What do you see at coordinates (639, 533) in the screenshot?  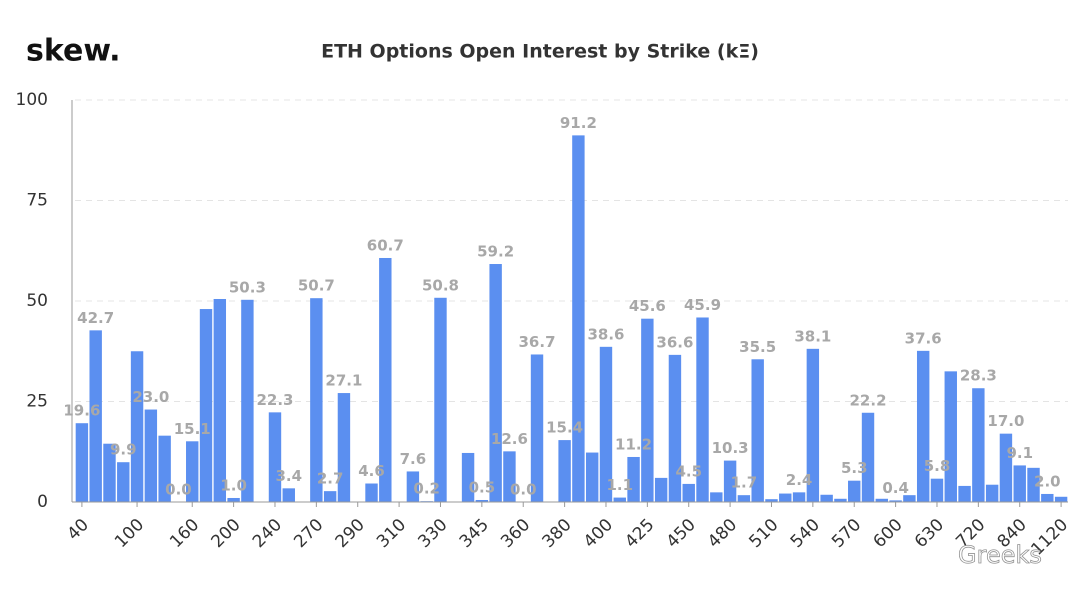 I see `x-tick-label: 425` at bounding box center [639, 533].